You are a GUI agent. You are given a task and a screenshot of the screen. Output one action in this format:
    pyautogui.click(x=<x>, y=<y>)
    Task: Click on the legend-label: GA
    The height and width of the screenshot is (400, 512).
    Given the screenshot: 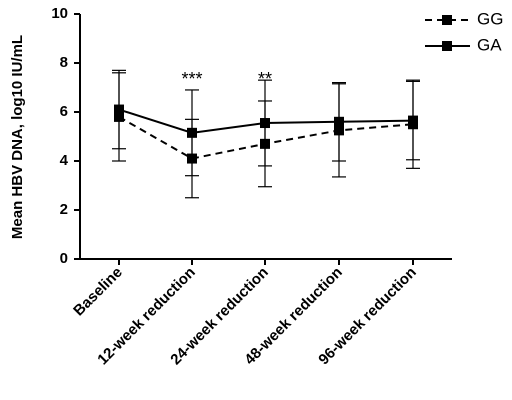 What is the action you would take?
    pyautogui.click(x=489, y=44)
    